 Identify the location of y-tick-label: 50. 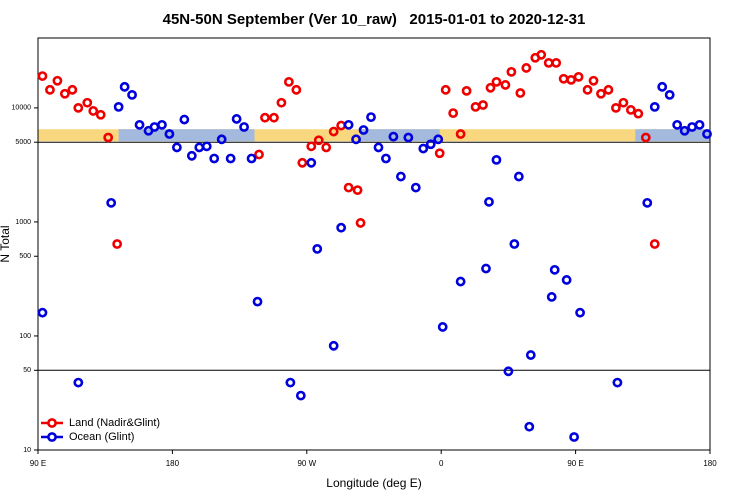
(27, 370).